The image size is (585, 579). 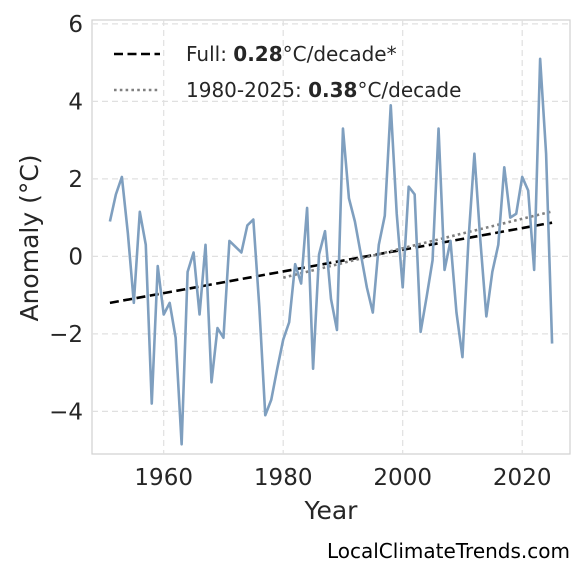 What do you see at coordinates (247, 90) in the screenshot?
I see `legend-recent-prefix: 1980-2025:` at bounding box center [247, 90].